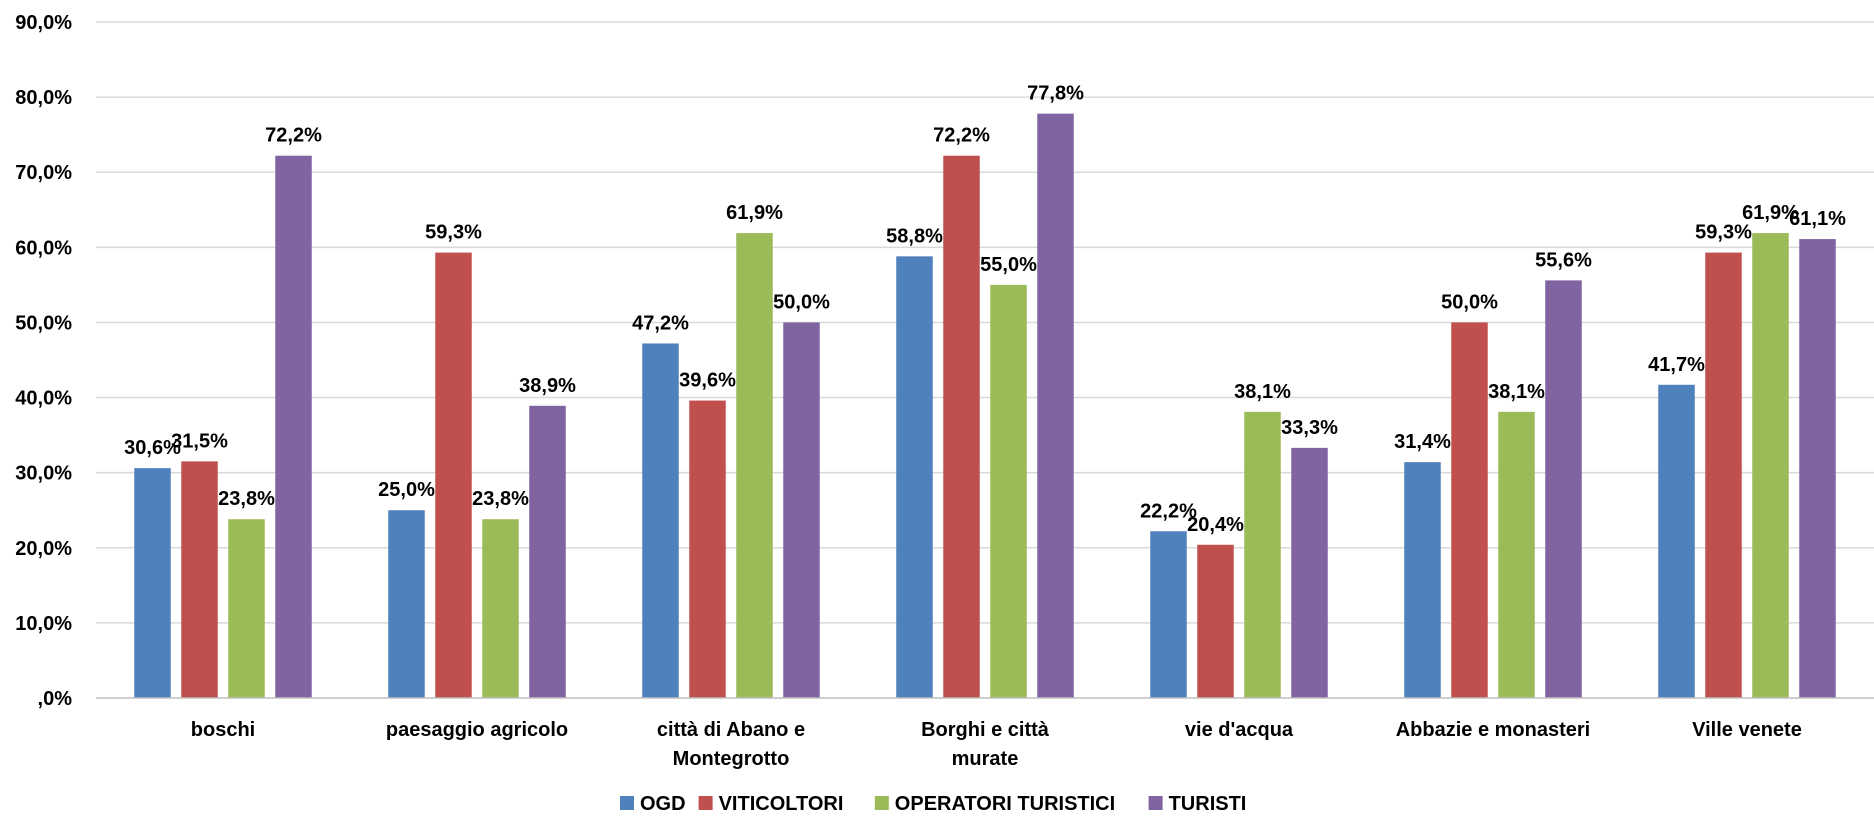 Image resolution: width=1874 pixels, height=820 pixels. What do you see at coordinates (731, 730) in the screenshot?
I see `x-tick-label-line: città di Abano e` at bounding box center [731, 730].